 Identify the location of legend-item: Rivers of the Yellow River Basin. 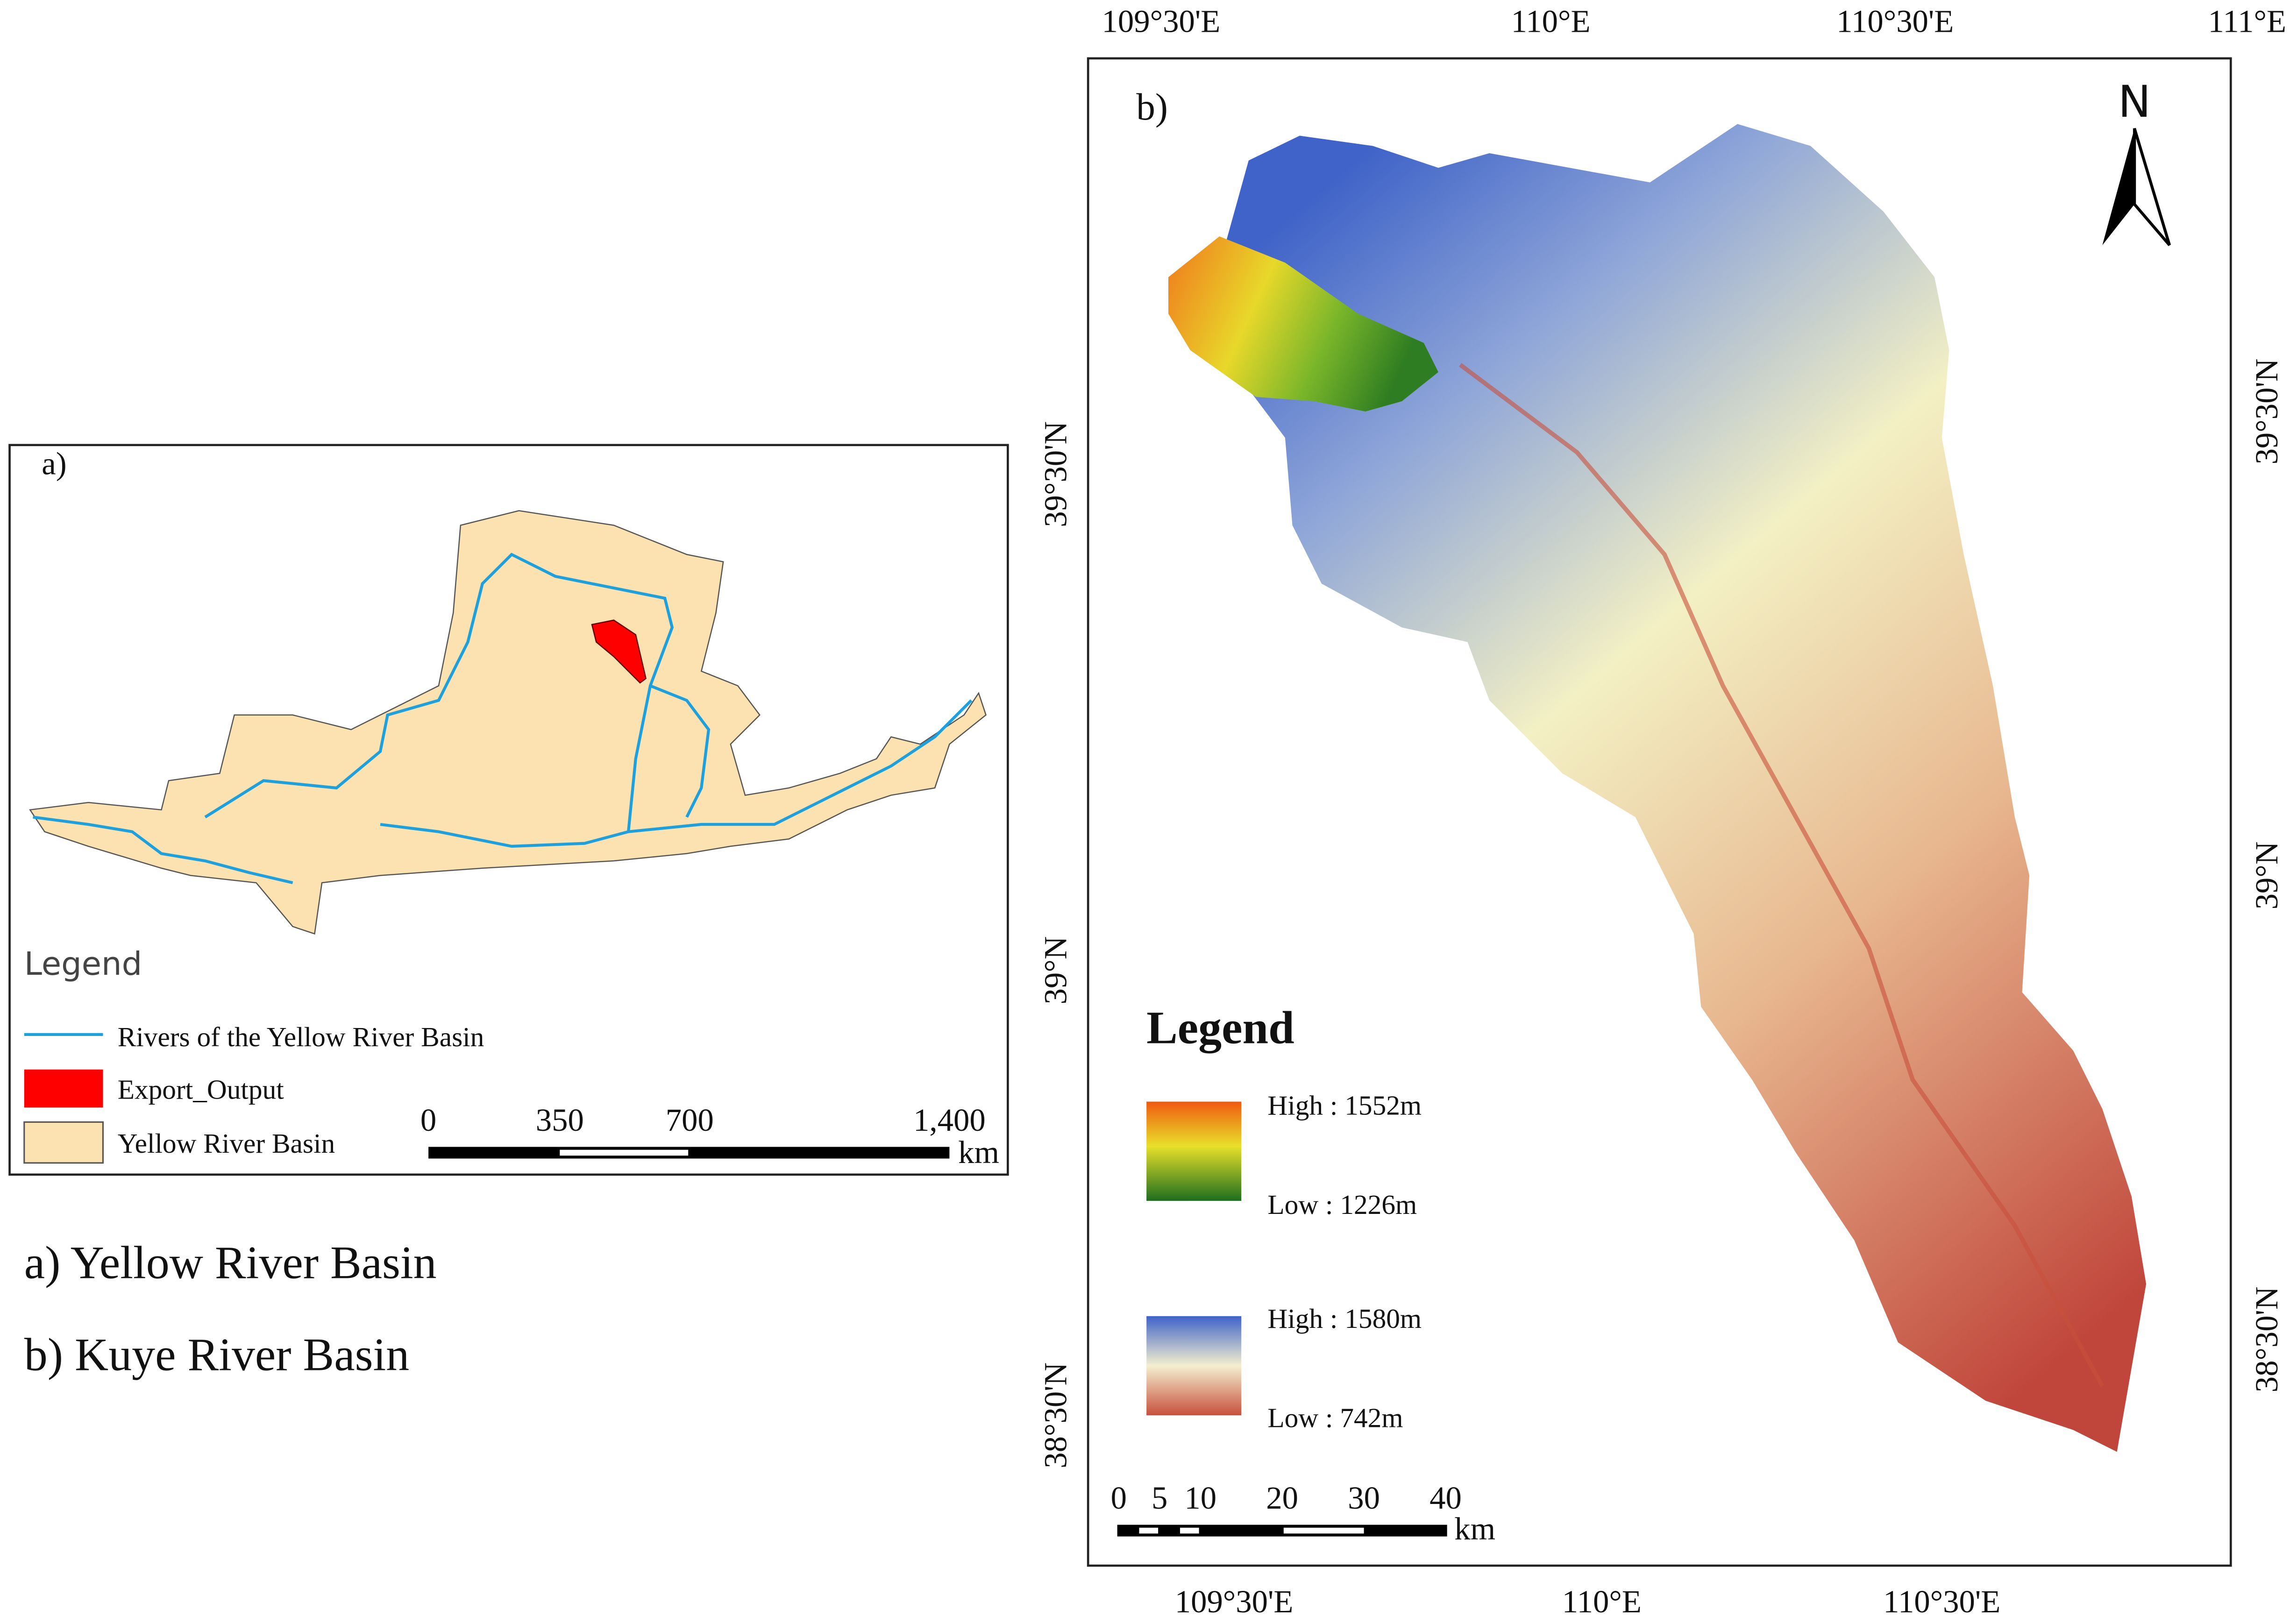
(301, 1036).